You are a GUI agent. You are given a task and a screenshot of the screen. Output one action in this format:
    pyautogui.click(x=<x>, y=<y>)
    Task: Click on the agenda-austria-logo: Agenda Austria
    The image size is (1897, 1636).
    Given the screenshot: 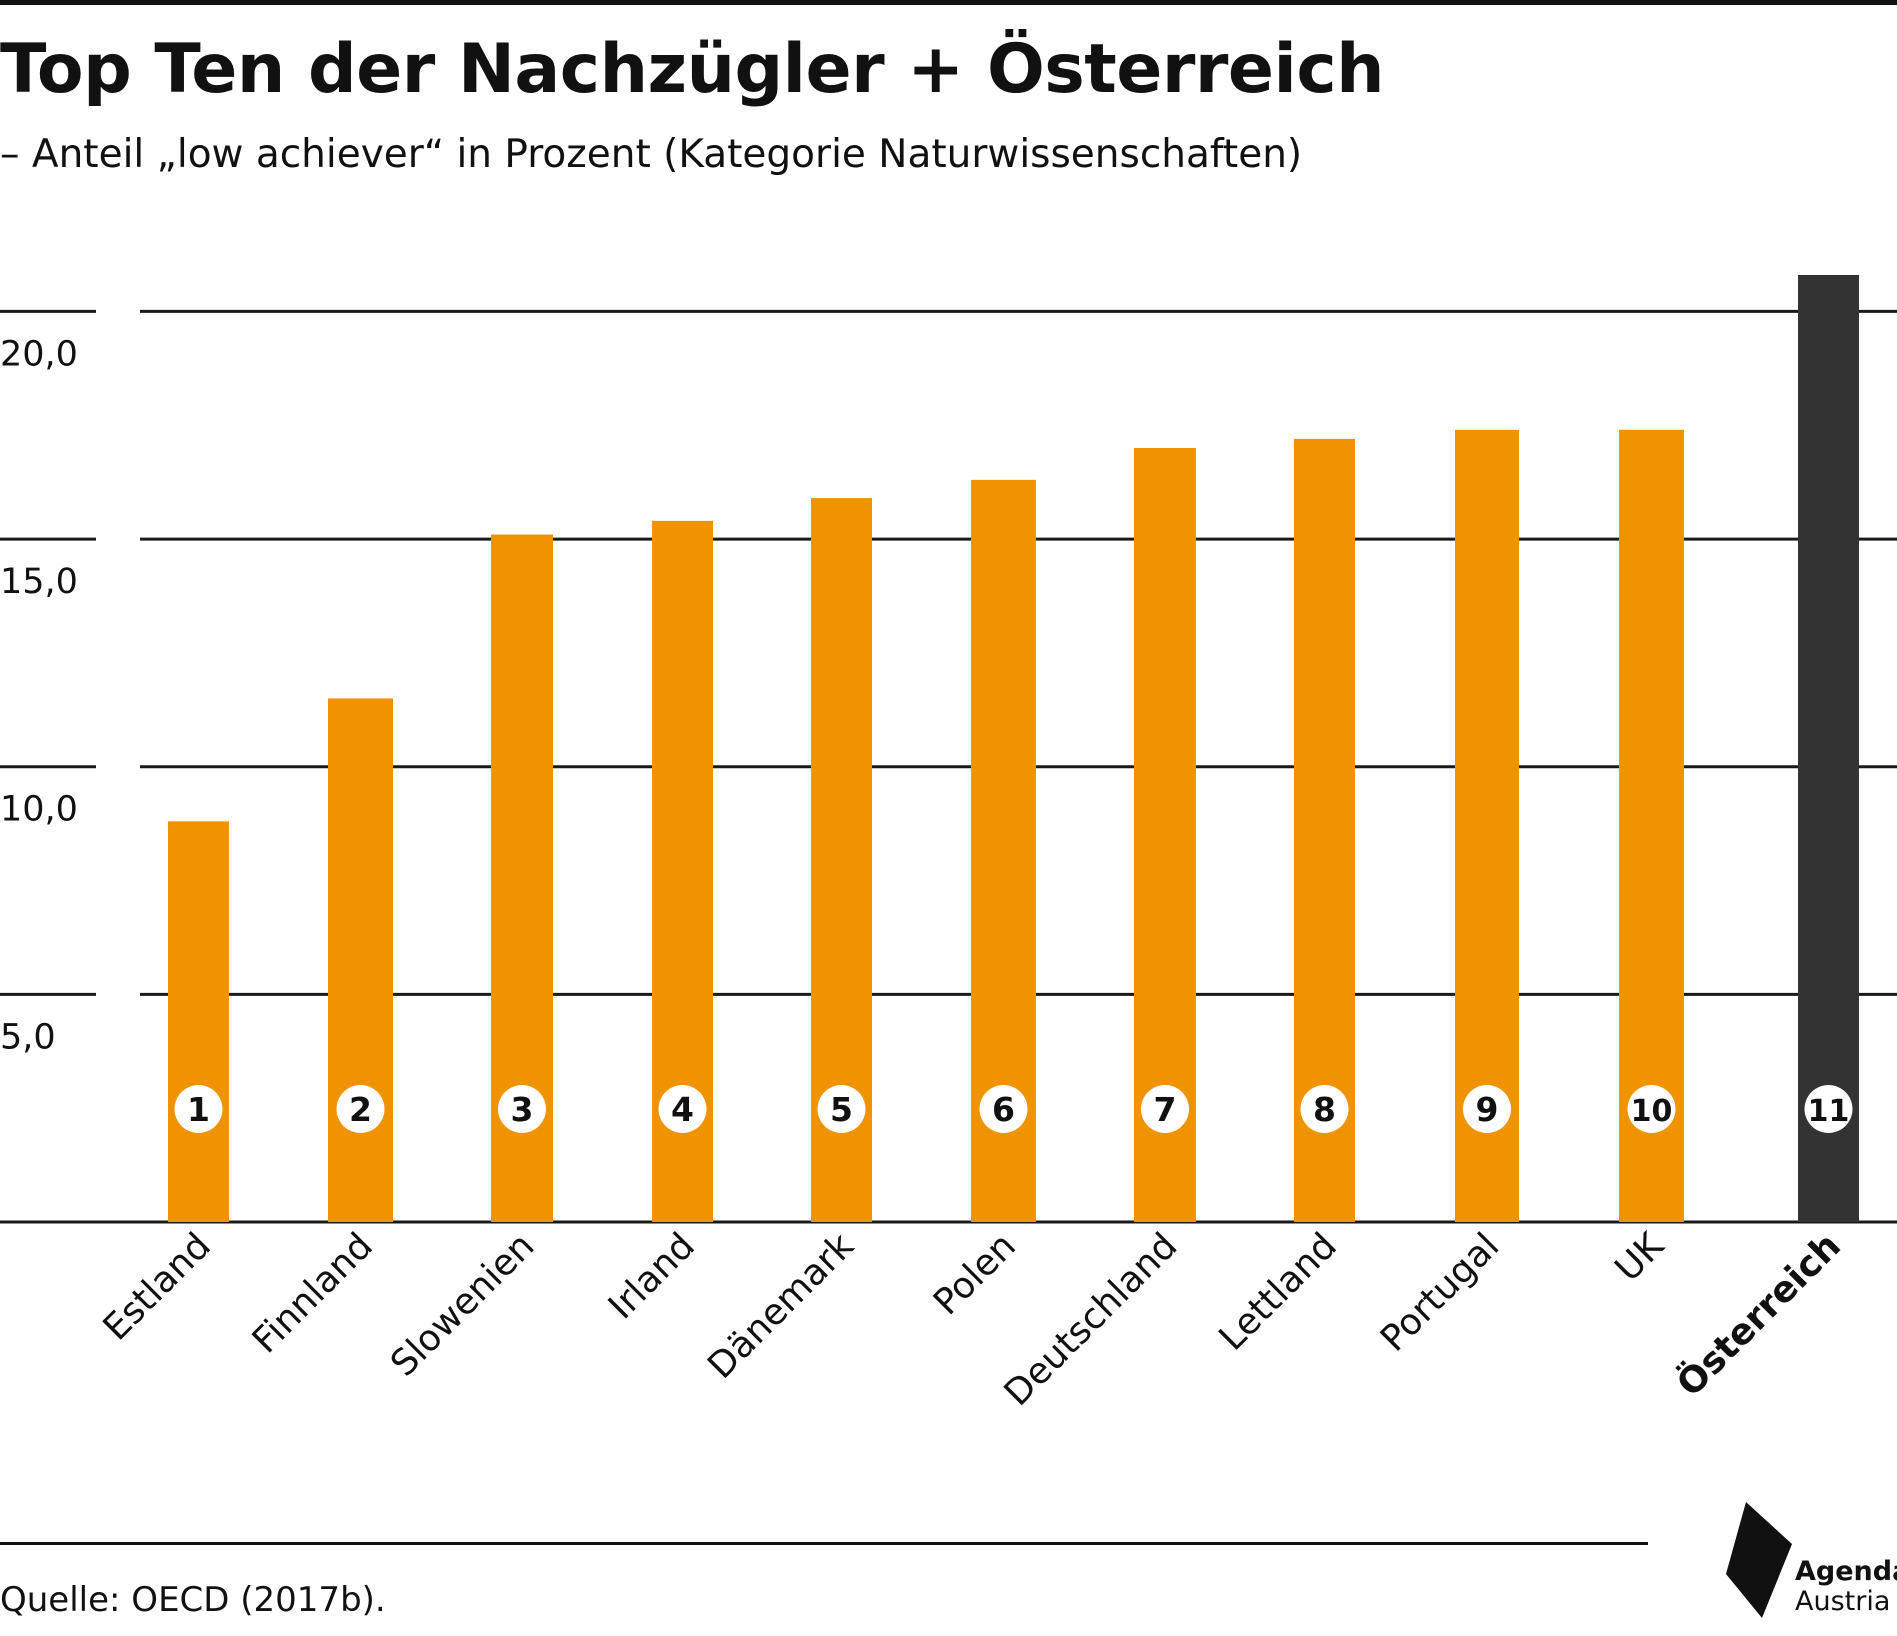 What is the action you would take?
    pyautogui.click(x=1809, y=1560)
    